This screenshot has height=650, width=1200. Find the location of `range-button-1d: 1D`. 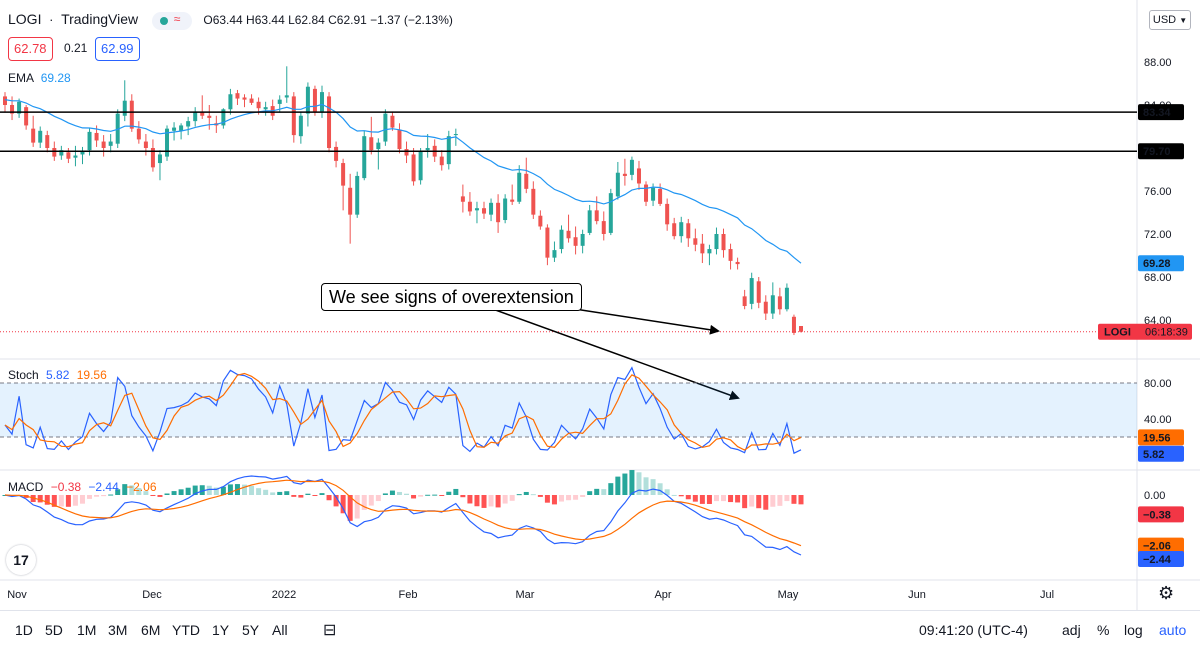

range-button-1d: 1D is located at coordinates (24, 630).